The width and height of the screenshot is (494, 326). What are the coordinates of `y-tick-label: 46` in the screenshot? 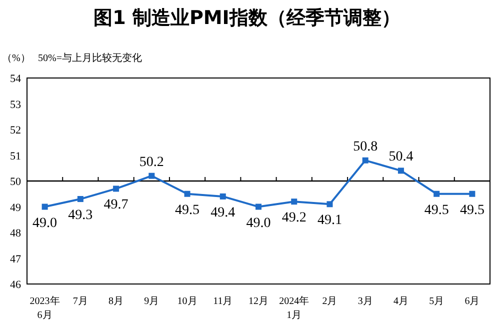 It's located at (16, 285).